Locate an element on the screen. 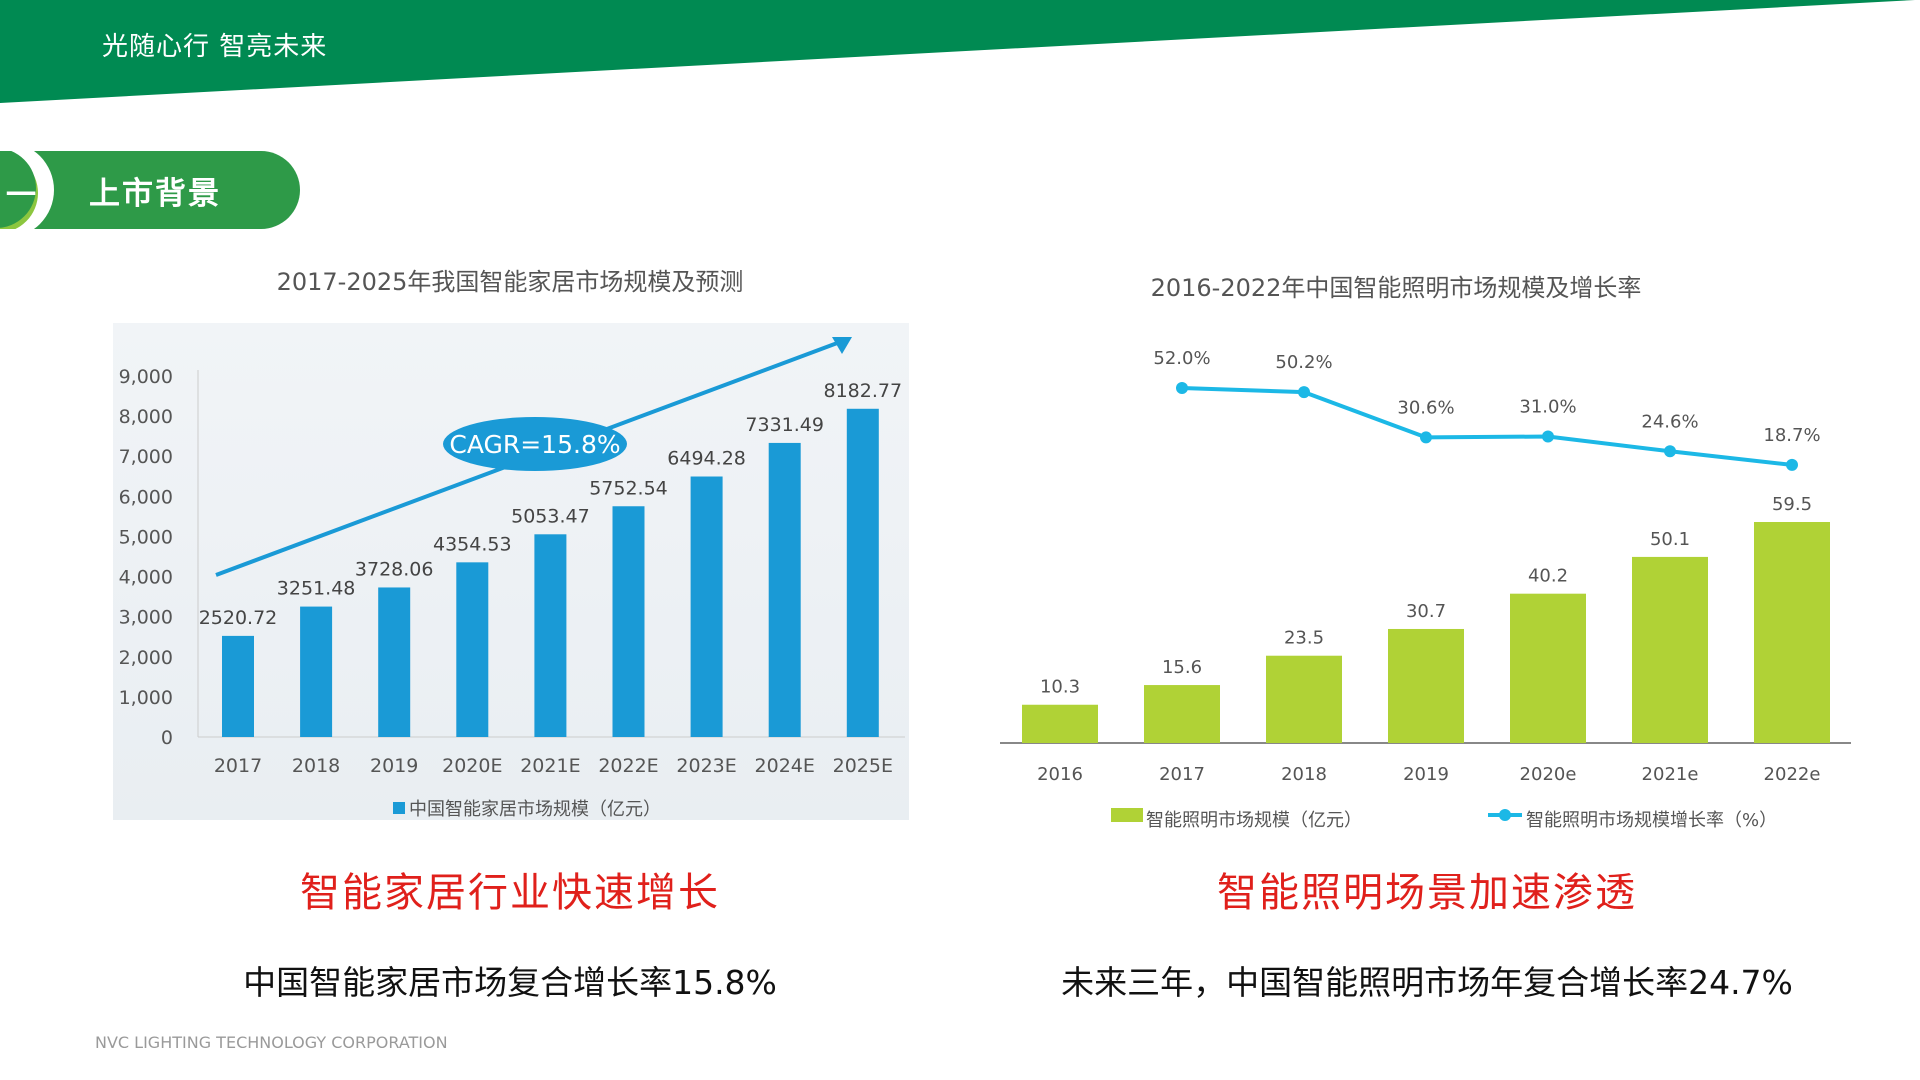 This screenshot has width=1920, height=1080. left-subtitle: 中国智能家居市场复合增长率15.8% is located at coordinates (510, 982).